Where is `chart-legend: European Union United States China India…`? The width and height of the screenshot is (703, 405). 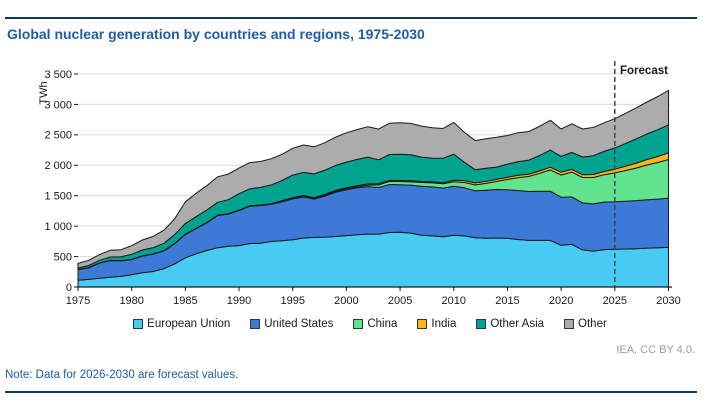 chart-legend: European Union United States China India… is located at coordinates (370, 324).